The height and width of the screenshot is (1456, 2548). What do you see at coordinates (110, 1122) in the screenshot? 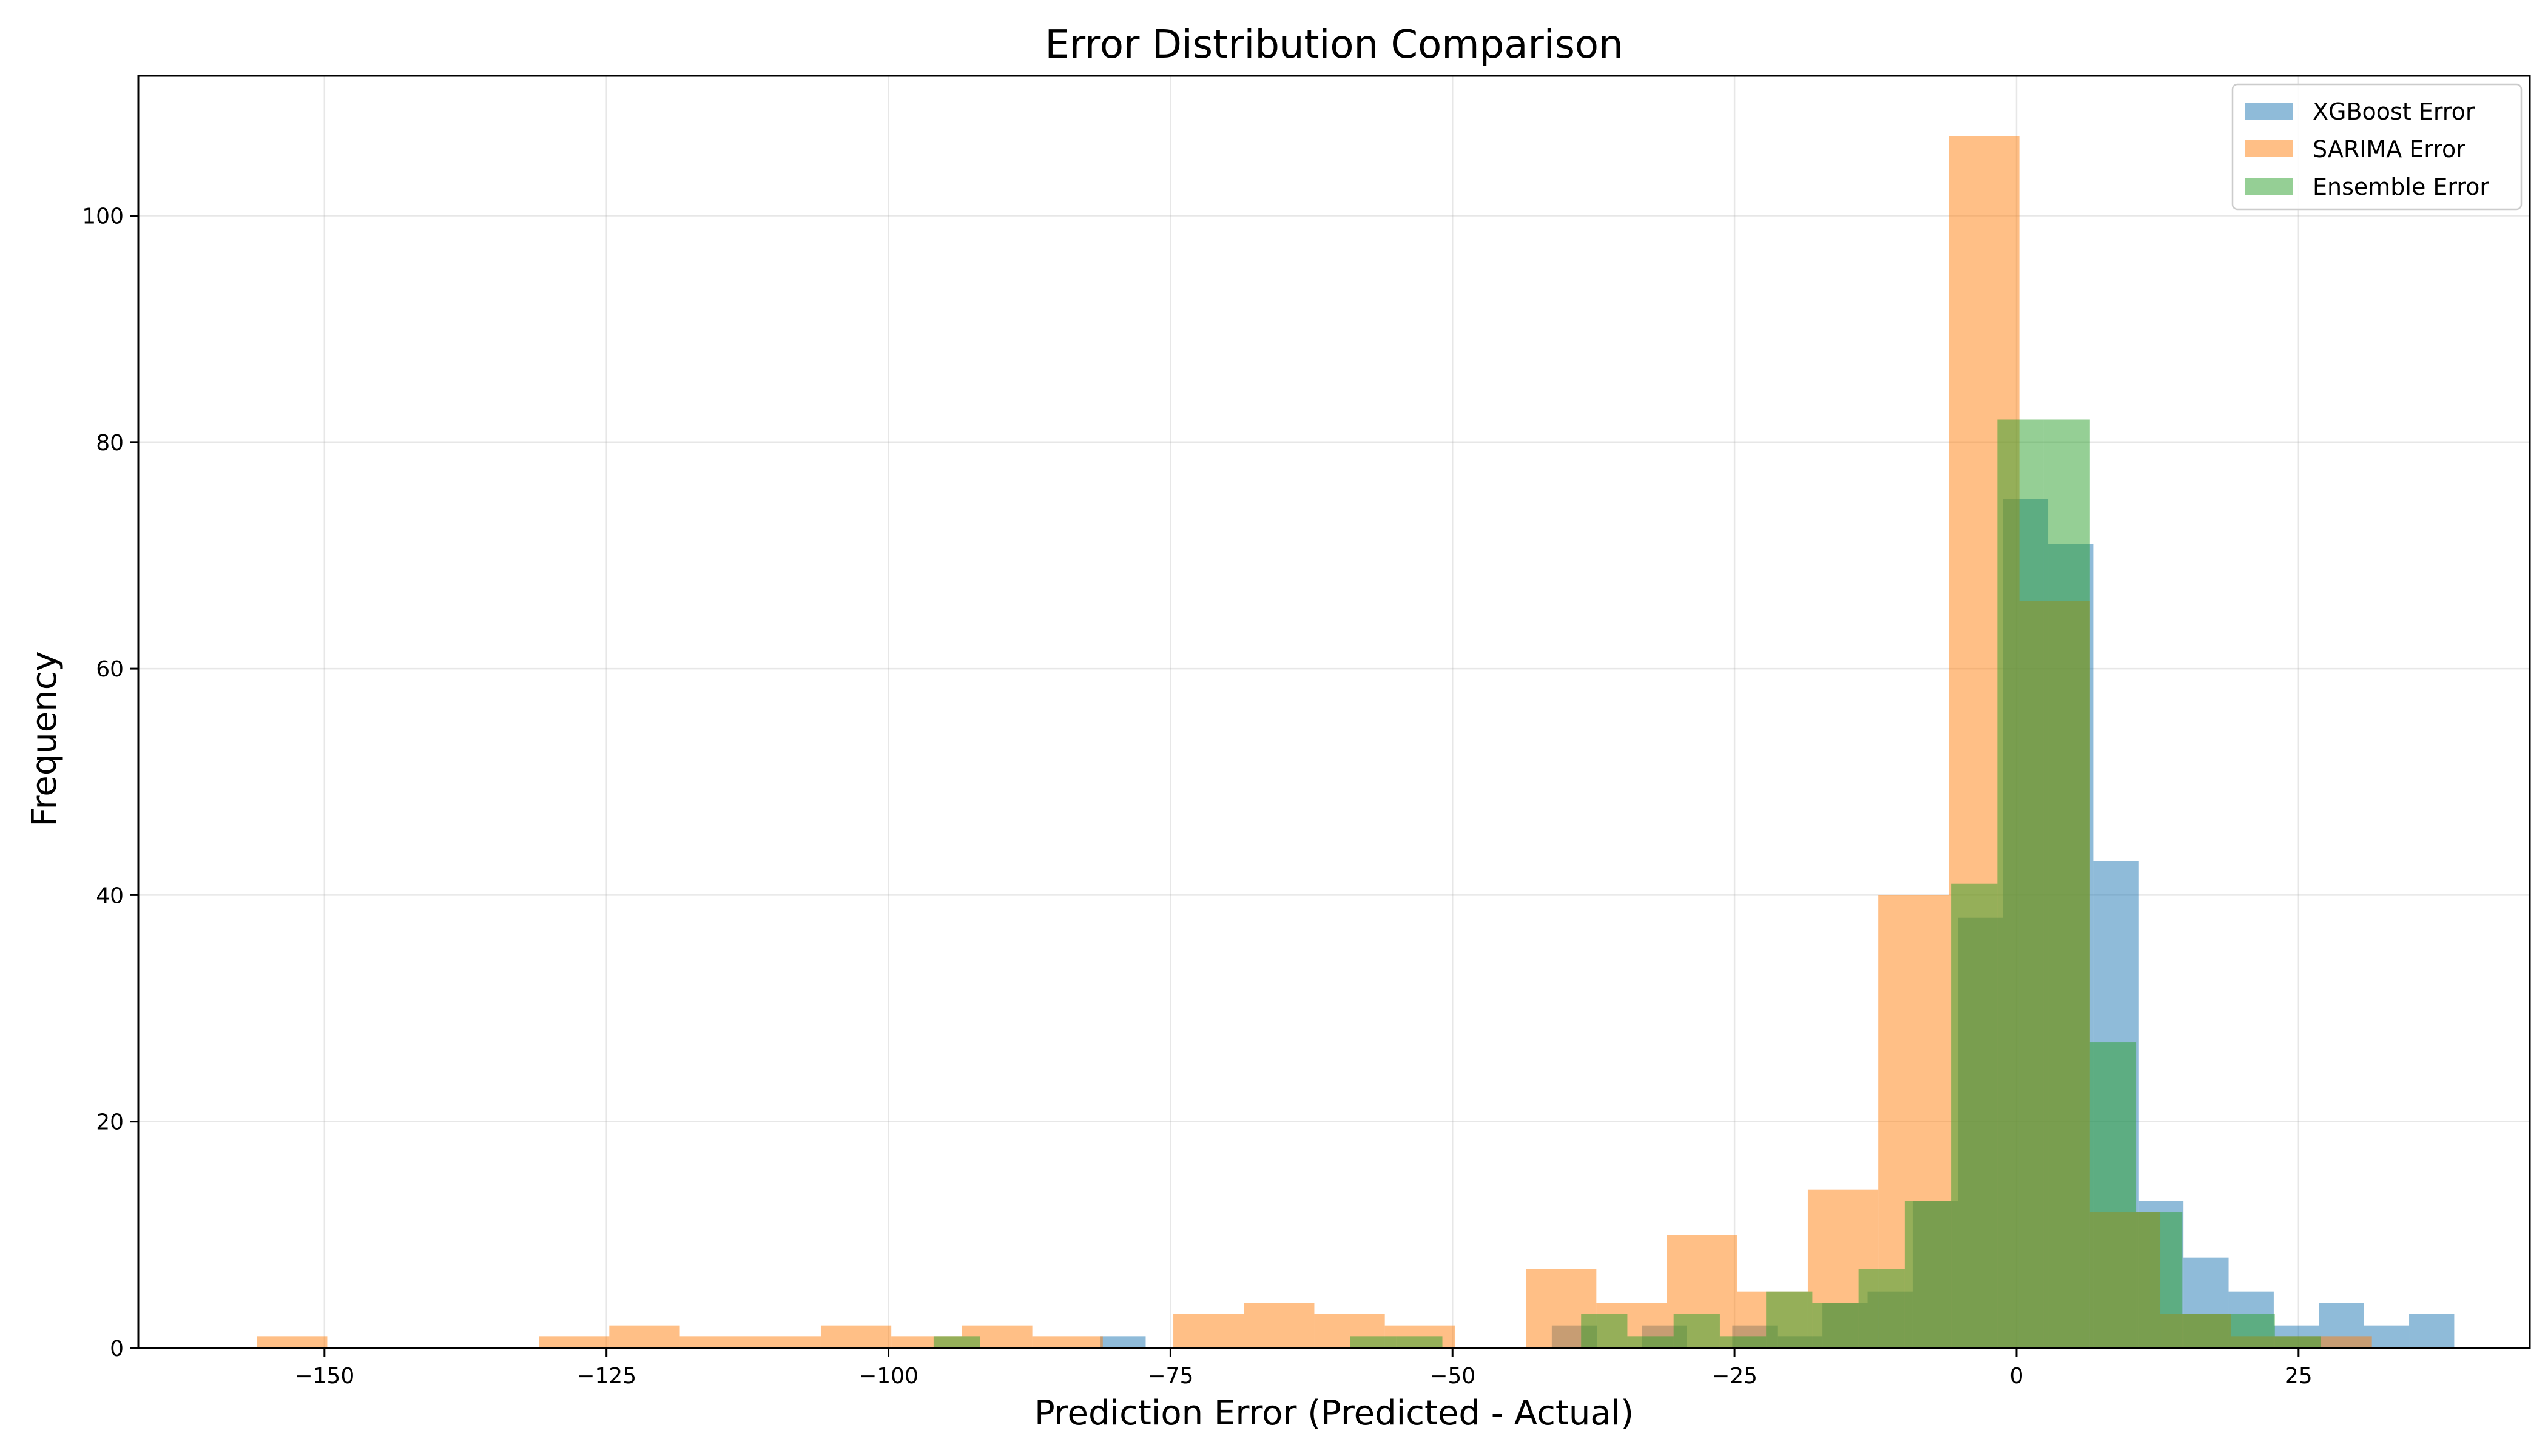
I see `y-tick-label: 20` at bounding box center [110, 1122].